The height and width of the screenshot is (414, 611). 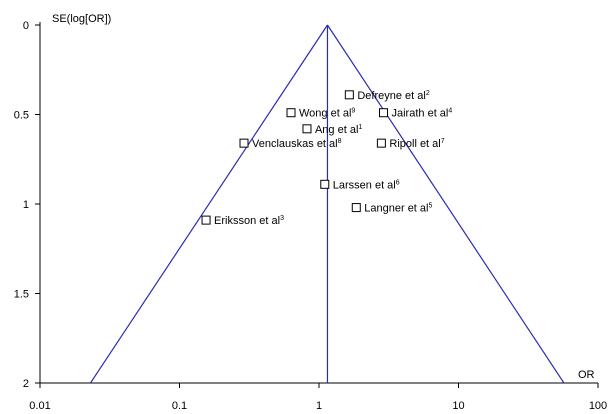 I want to click on x-tick-label: 1, so click(x=319, y=406).